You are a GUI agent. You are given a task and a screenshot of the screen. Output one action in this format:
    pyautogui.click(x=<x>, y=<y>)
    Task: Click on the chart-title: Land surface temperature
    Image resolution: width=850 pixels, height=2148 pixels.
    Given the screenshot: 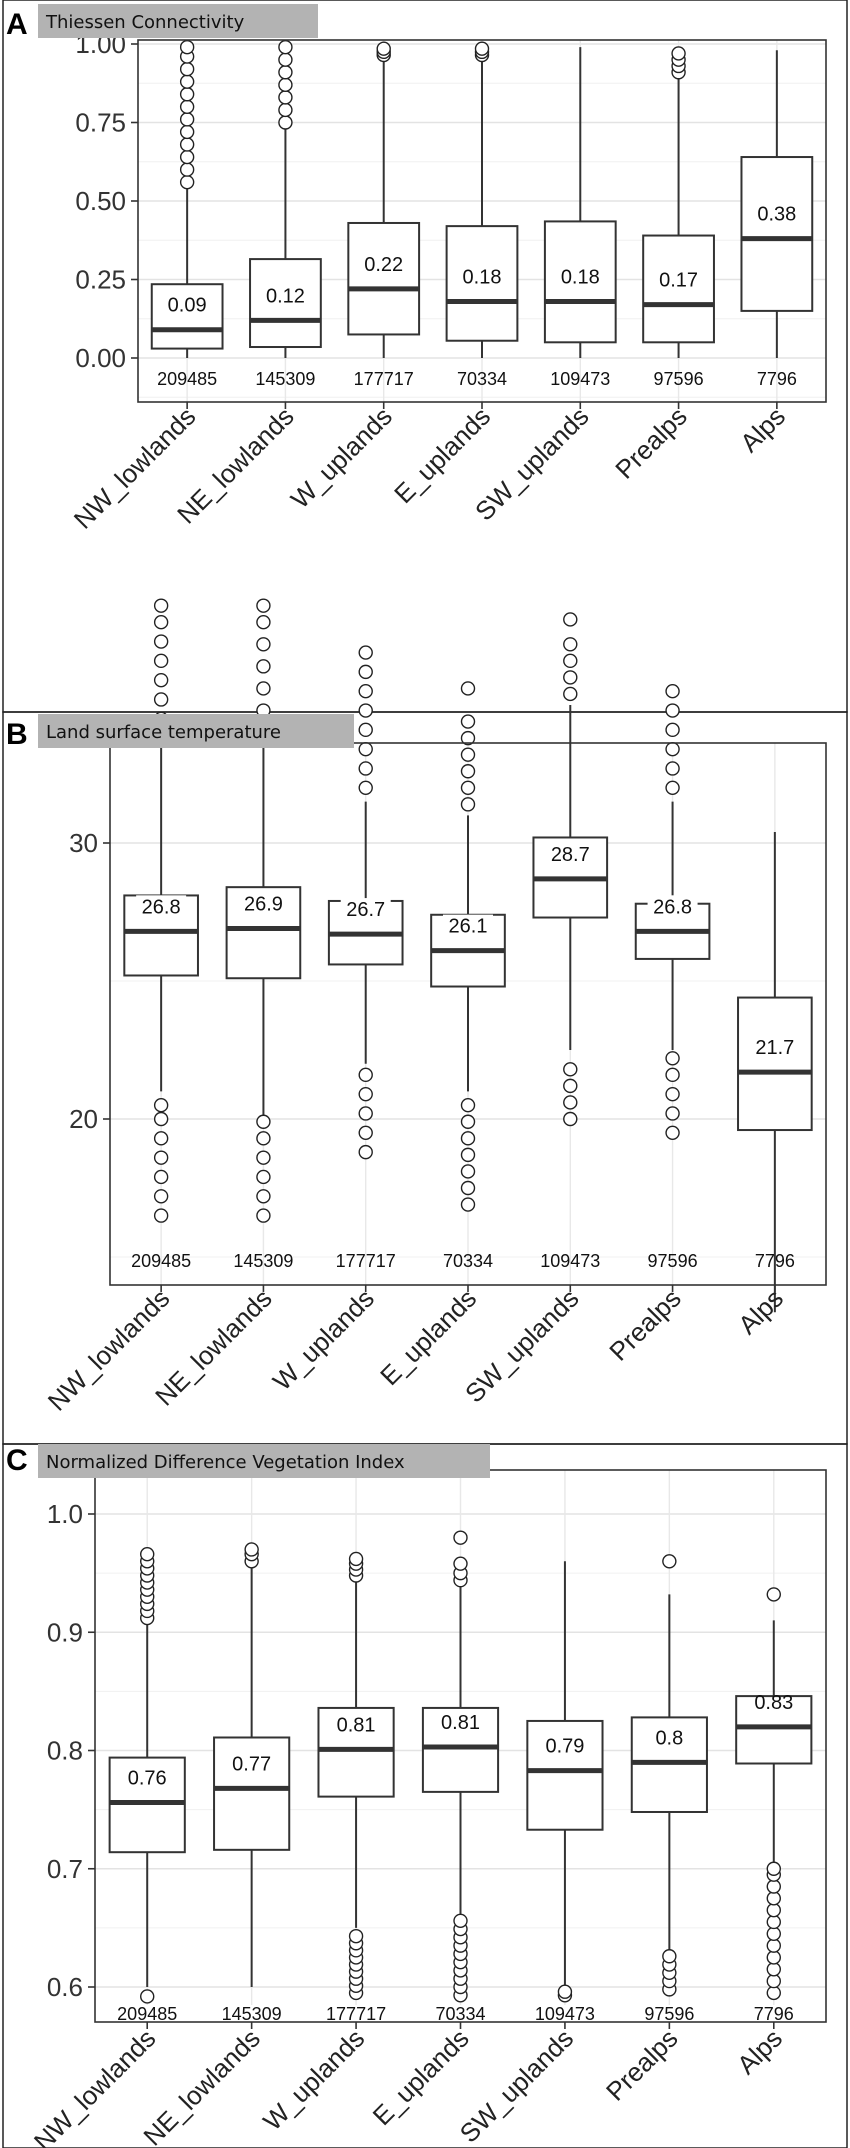 What is the action you would take?
    pyautogui.click(x=163, y=732)
    